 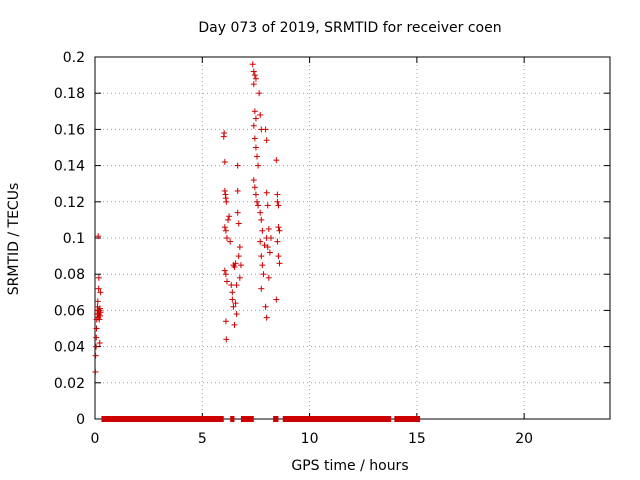 What do you see at coordinates (310, 439) in the screenshot?
I see `x-tick-label: 10` at bounding box center [310, 439].